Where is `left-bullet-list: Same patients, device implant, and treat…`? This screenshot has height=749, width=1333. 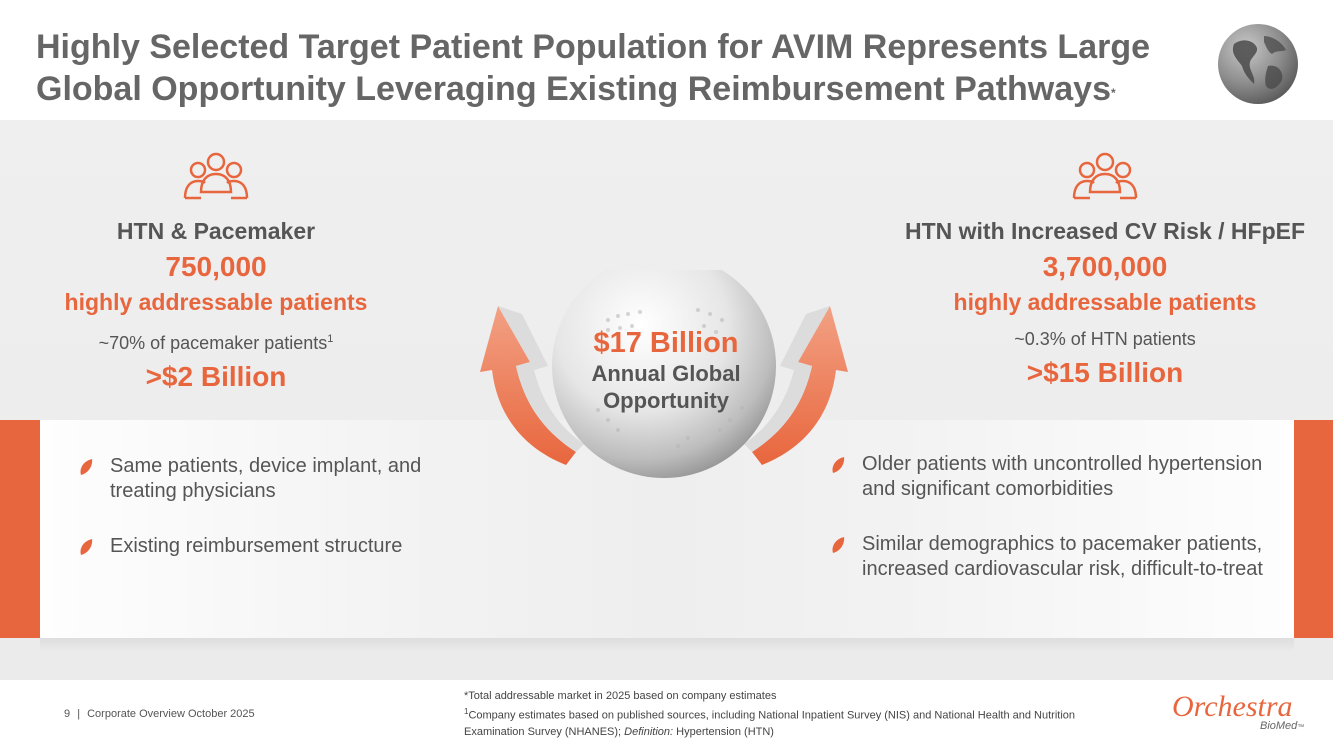
left-bullet-list: Same patients, device implant, and treat… is located at coordinates (268, 521).